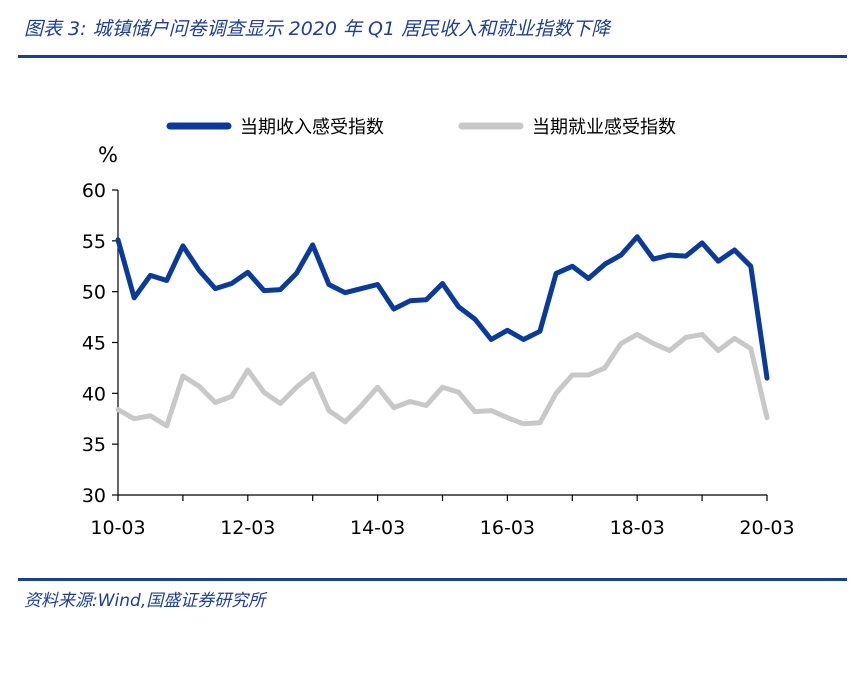 The image size is (865, 692). I want to click on x-tick-label: 14-03, so click(377, 528).